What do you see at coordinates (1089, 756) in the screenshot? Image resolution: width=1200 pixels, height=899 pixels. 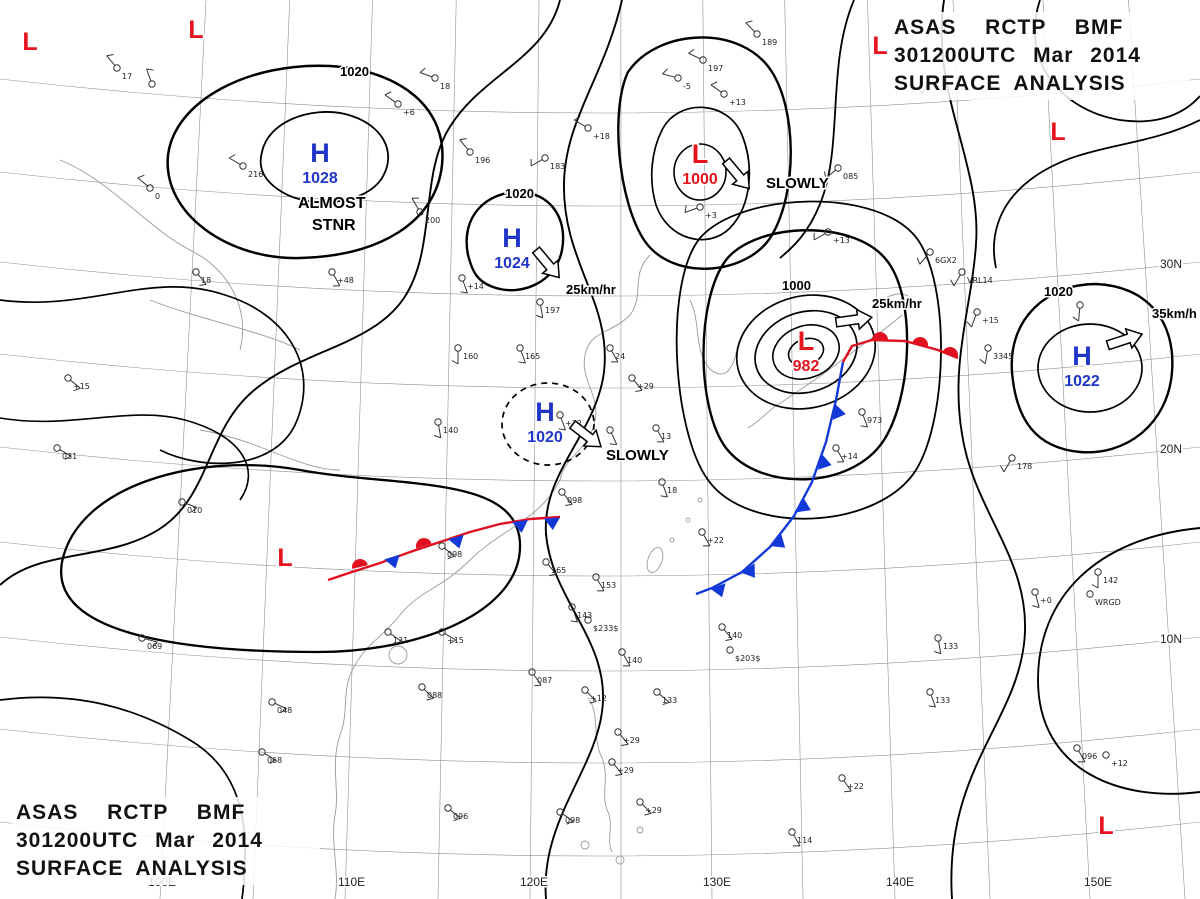 I see `station-value: 096` at bounding box center [1089, 756].